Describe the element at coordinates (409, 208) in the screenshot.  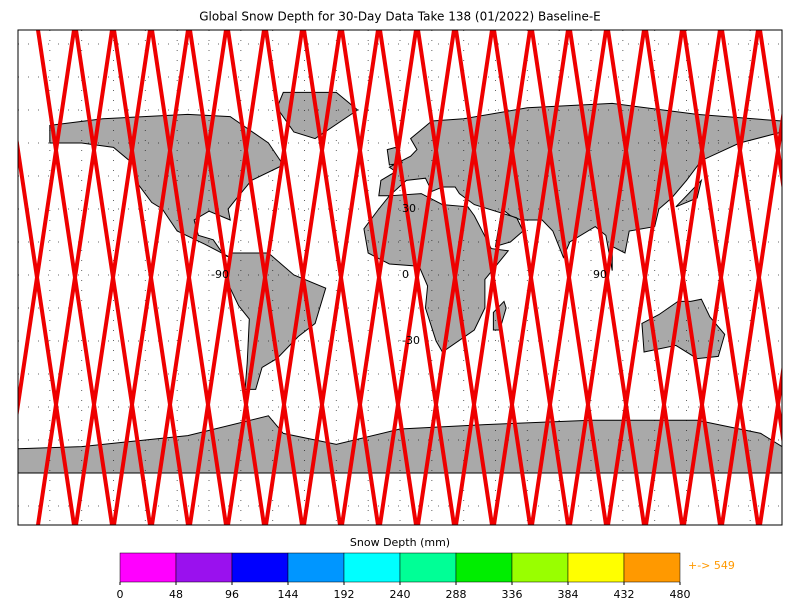
I see `map-grid-label: 30` at that location.